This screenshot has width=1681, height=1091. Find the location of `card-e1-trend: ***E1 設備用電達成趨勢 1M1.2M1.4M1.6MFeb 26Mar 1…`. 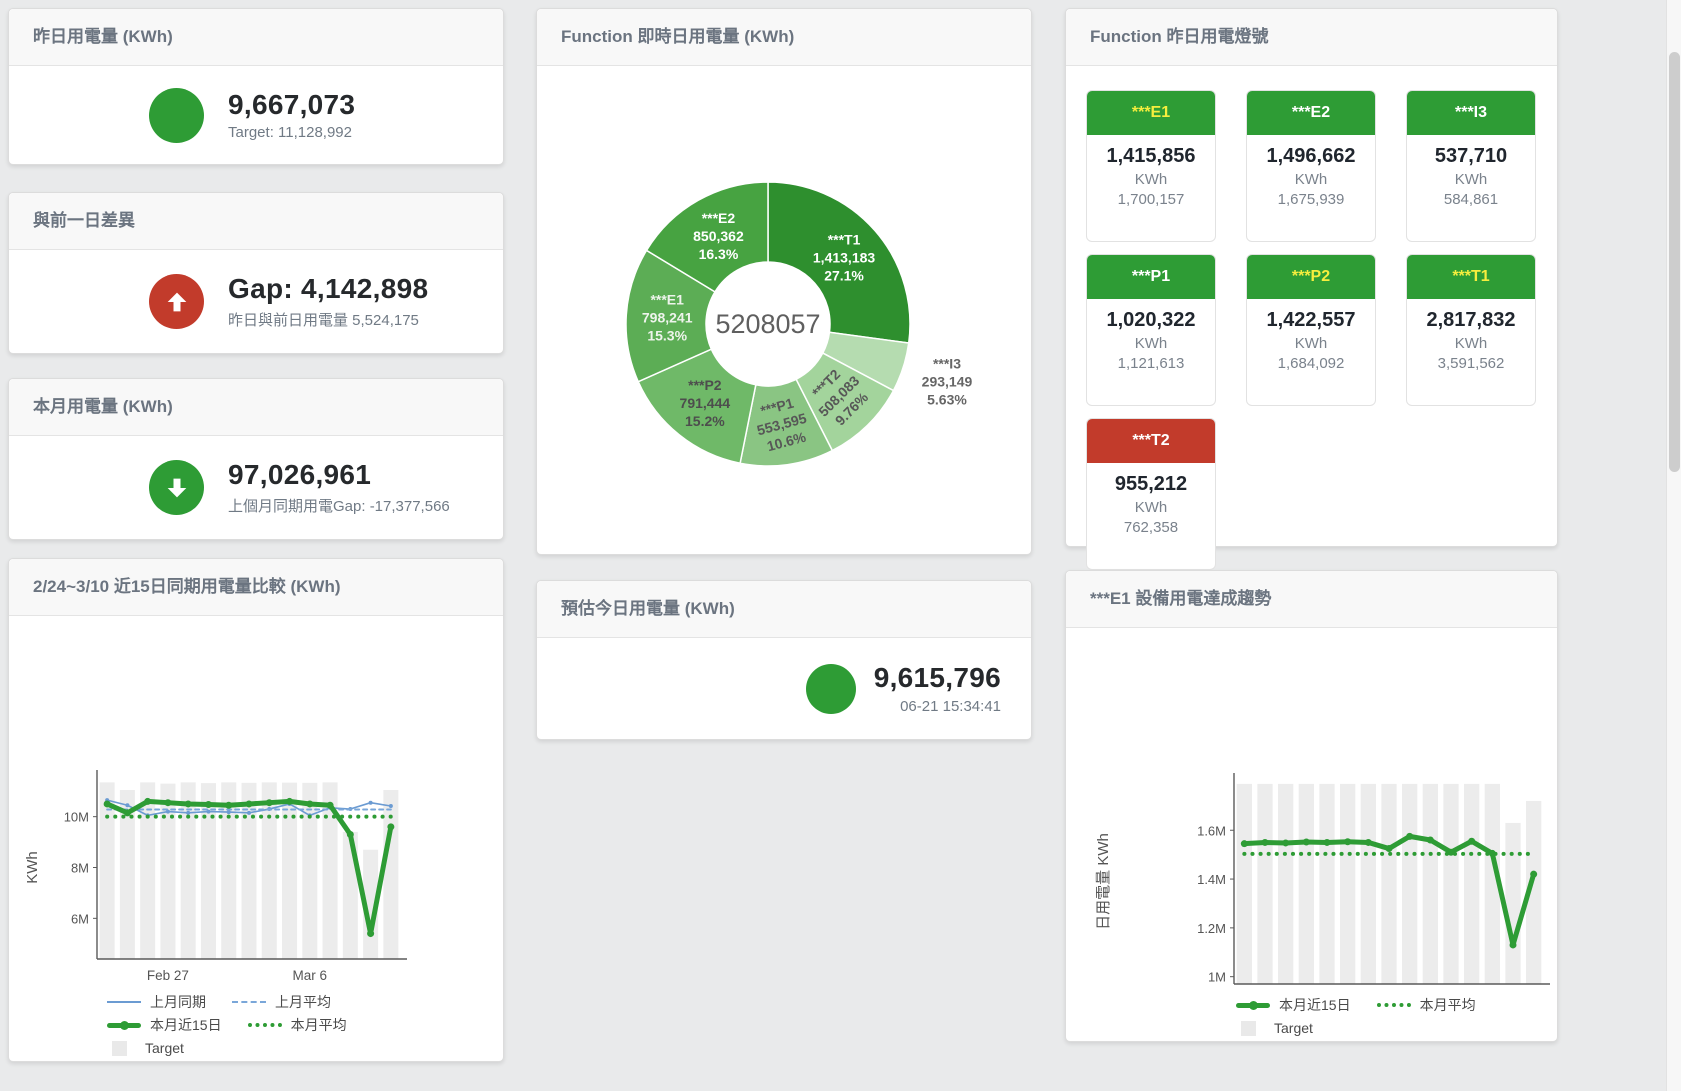

card-e1-trend: ***E1 設備用電達成趨勢 1M1.2M1.4M1.6MFeb 26Mar 1… is located at coordinates (1311, 806).